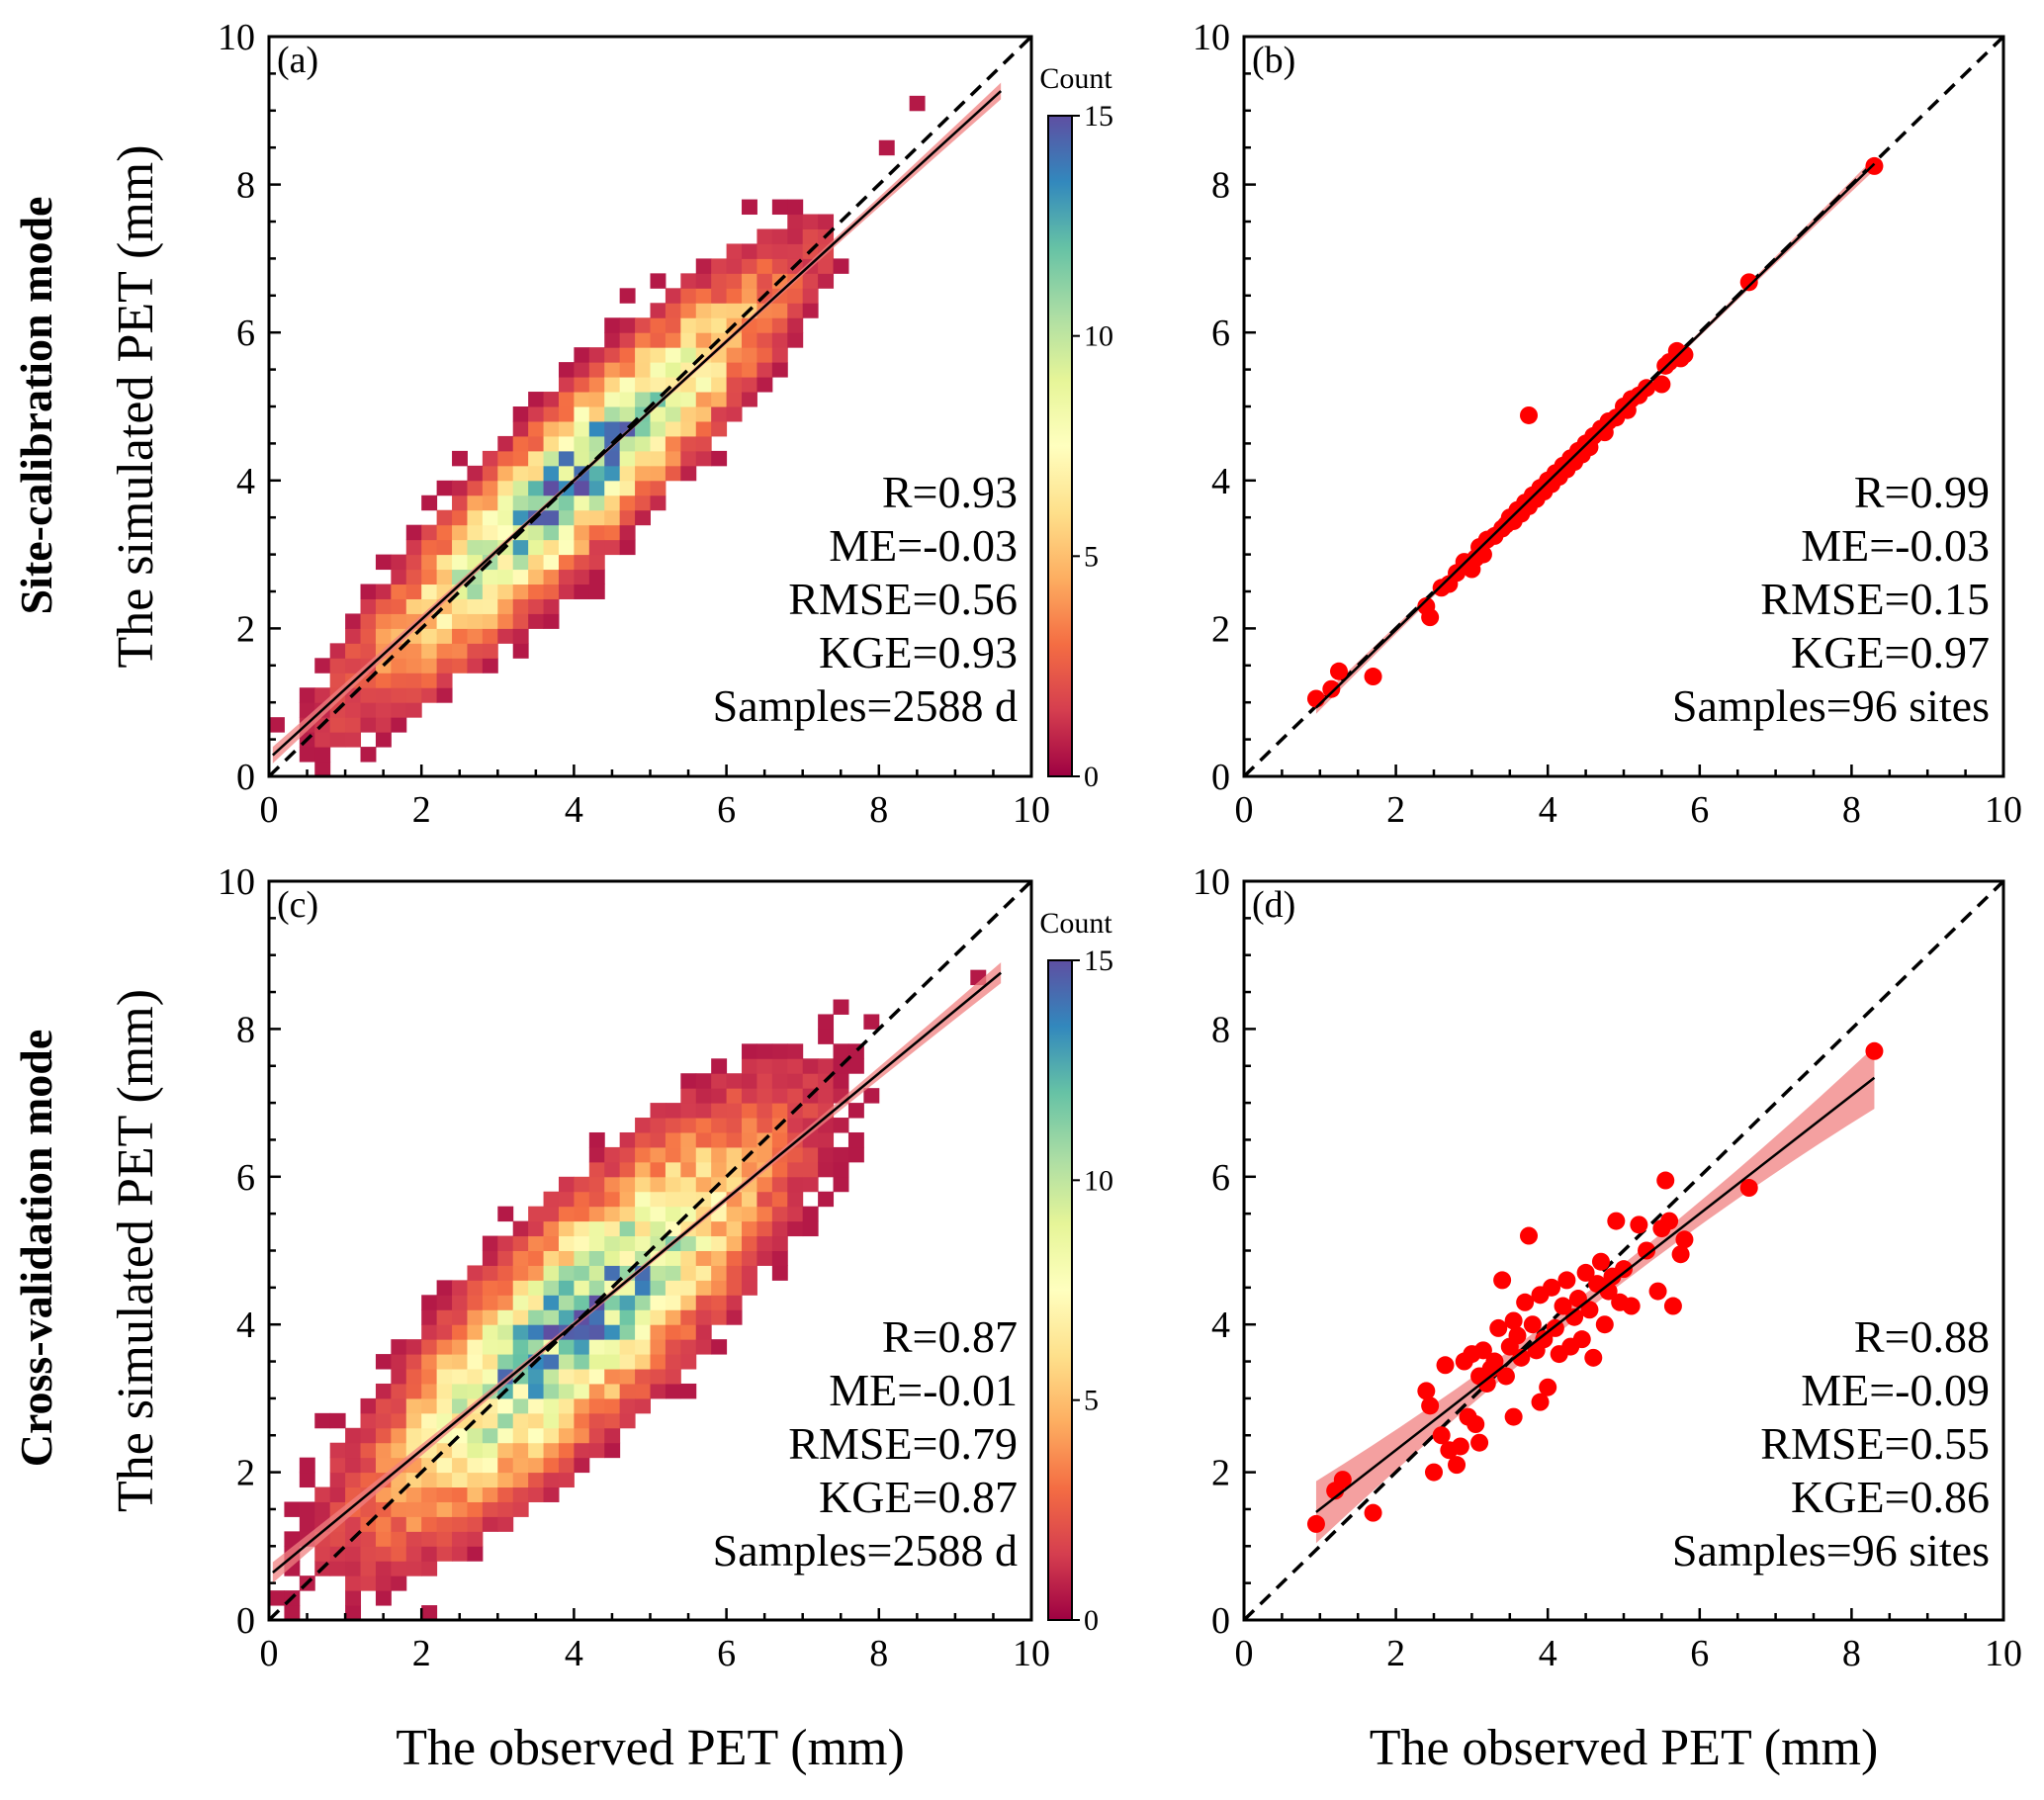 This screenshot has height=1800, width=2044. What do you see at coordinates (245, 186) in the screenshot?
I see `y-tick-label: 8` at bounding box center [245, 186].